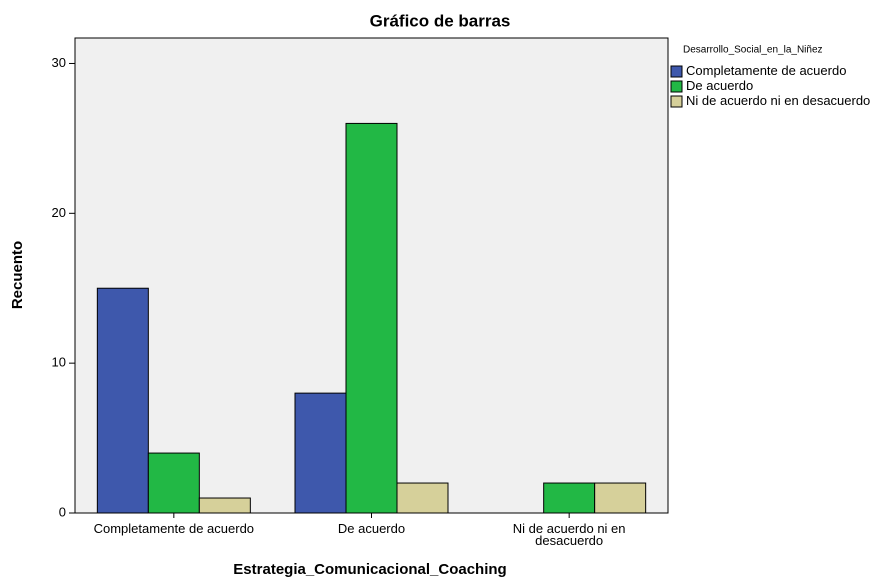  Describe the element at coordinates (369, 569) in the screenshot. I see `x-axis-title: Estrategia_Comunicacional_Coaching` at that location.